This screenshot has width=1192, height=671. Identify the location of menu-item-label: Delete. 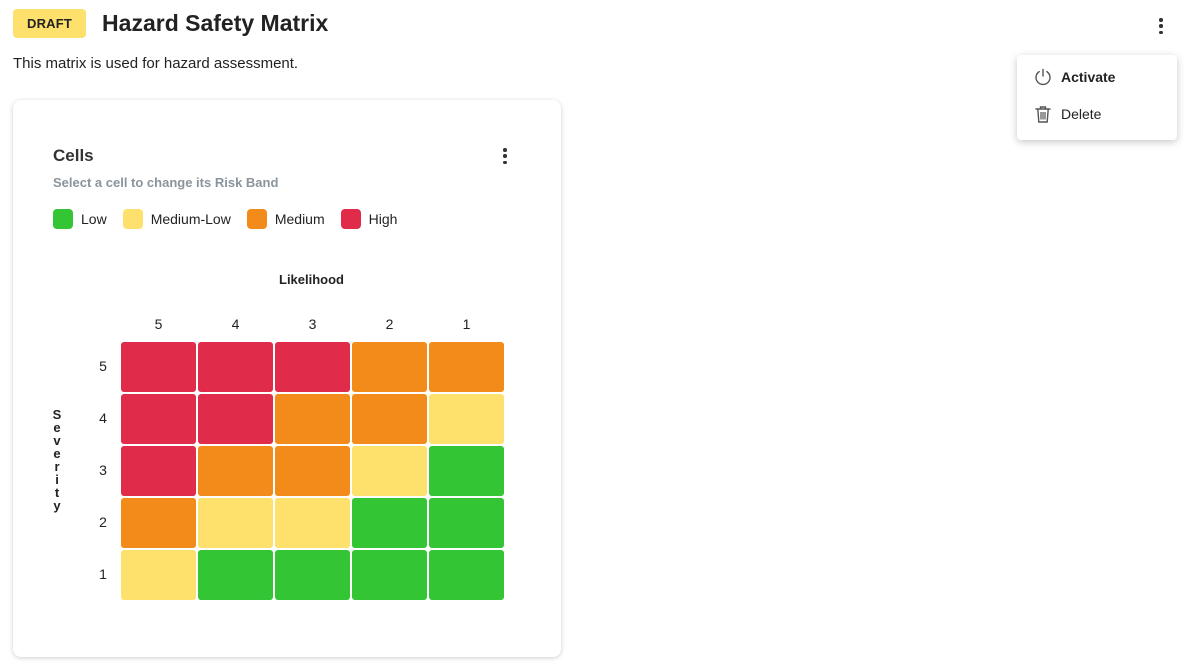
(1081, 114).